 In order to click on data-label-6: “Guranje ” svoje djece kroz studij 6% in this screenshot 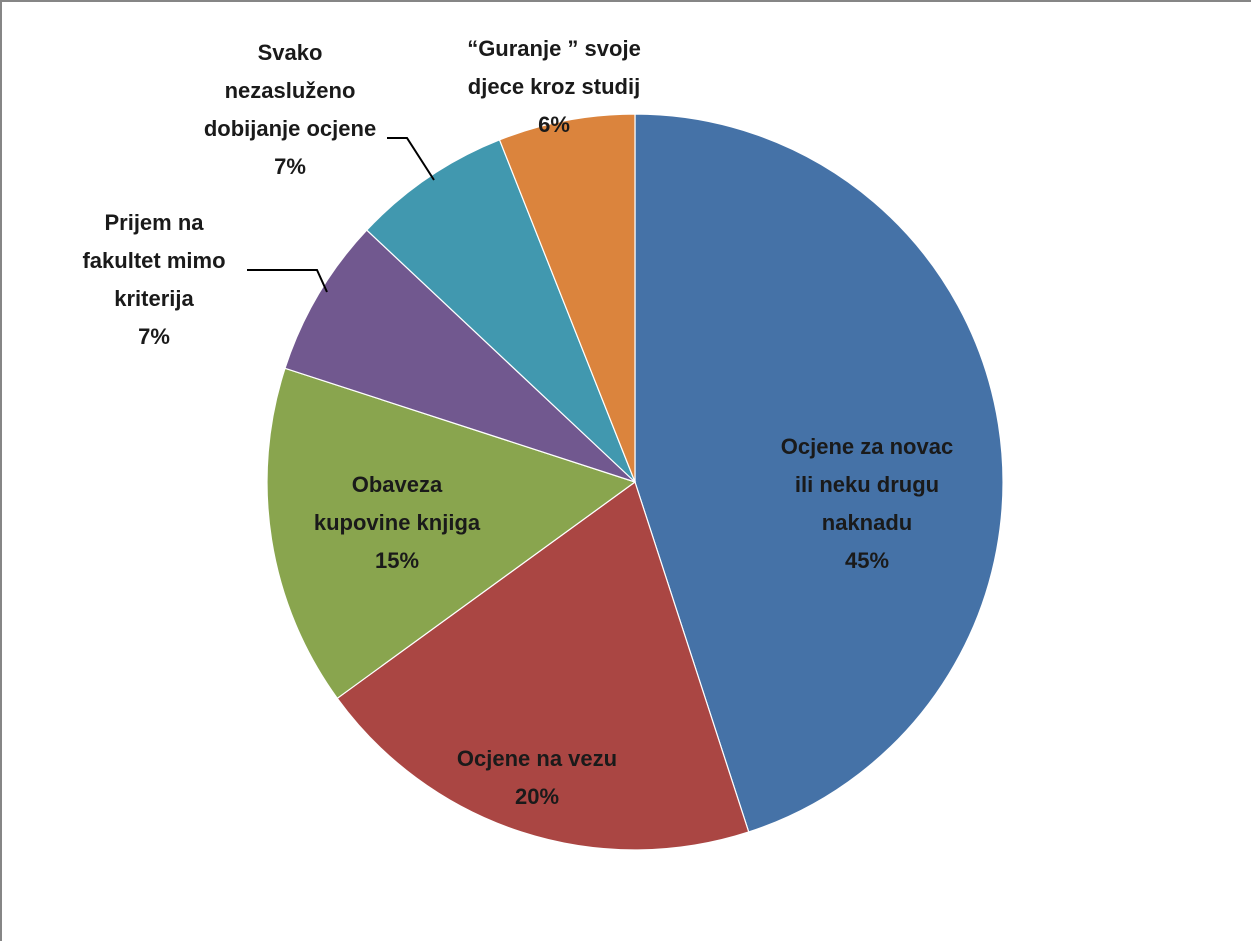, I will do `click(554, 86)`.